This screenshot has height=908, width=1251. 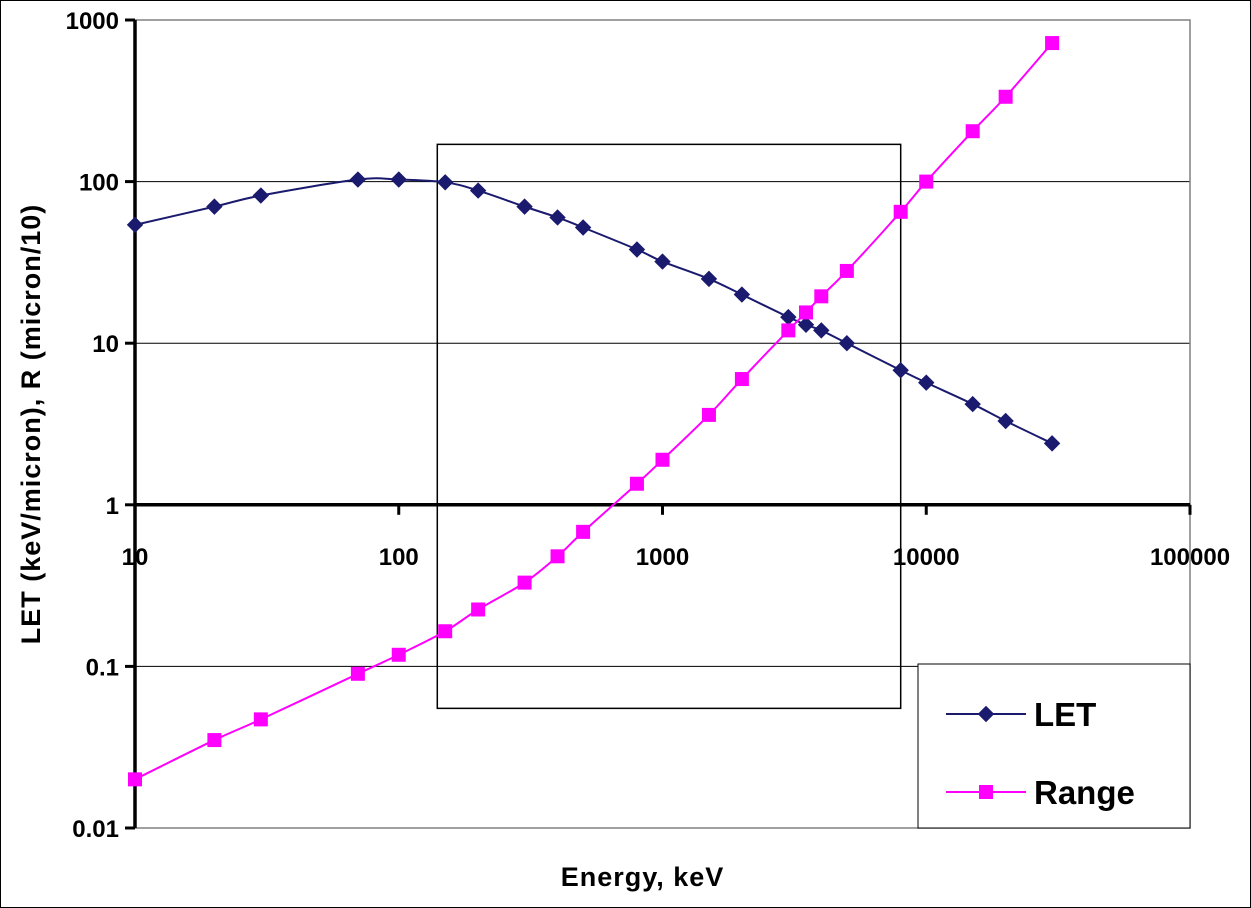 What do you see at coordinates (1021, 714) in the screenshot?
I see `legend-item-let: LET` at bounding box center [1021, 714].